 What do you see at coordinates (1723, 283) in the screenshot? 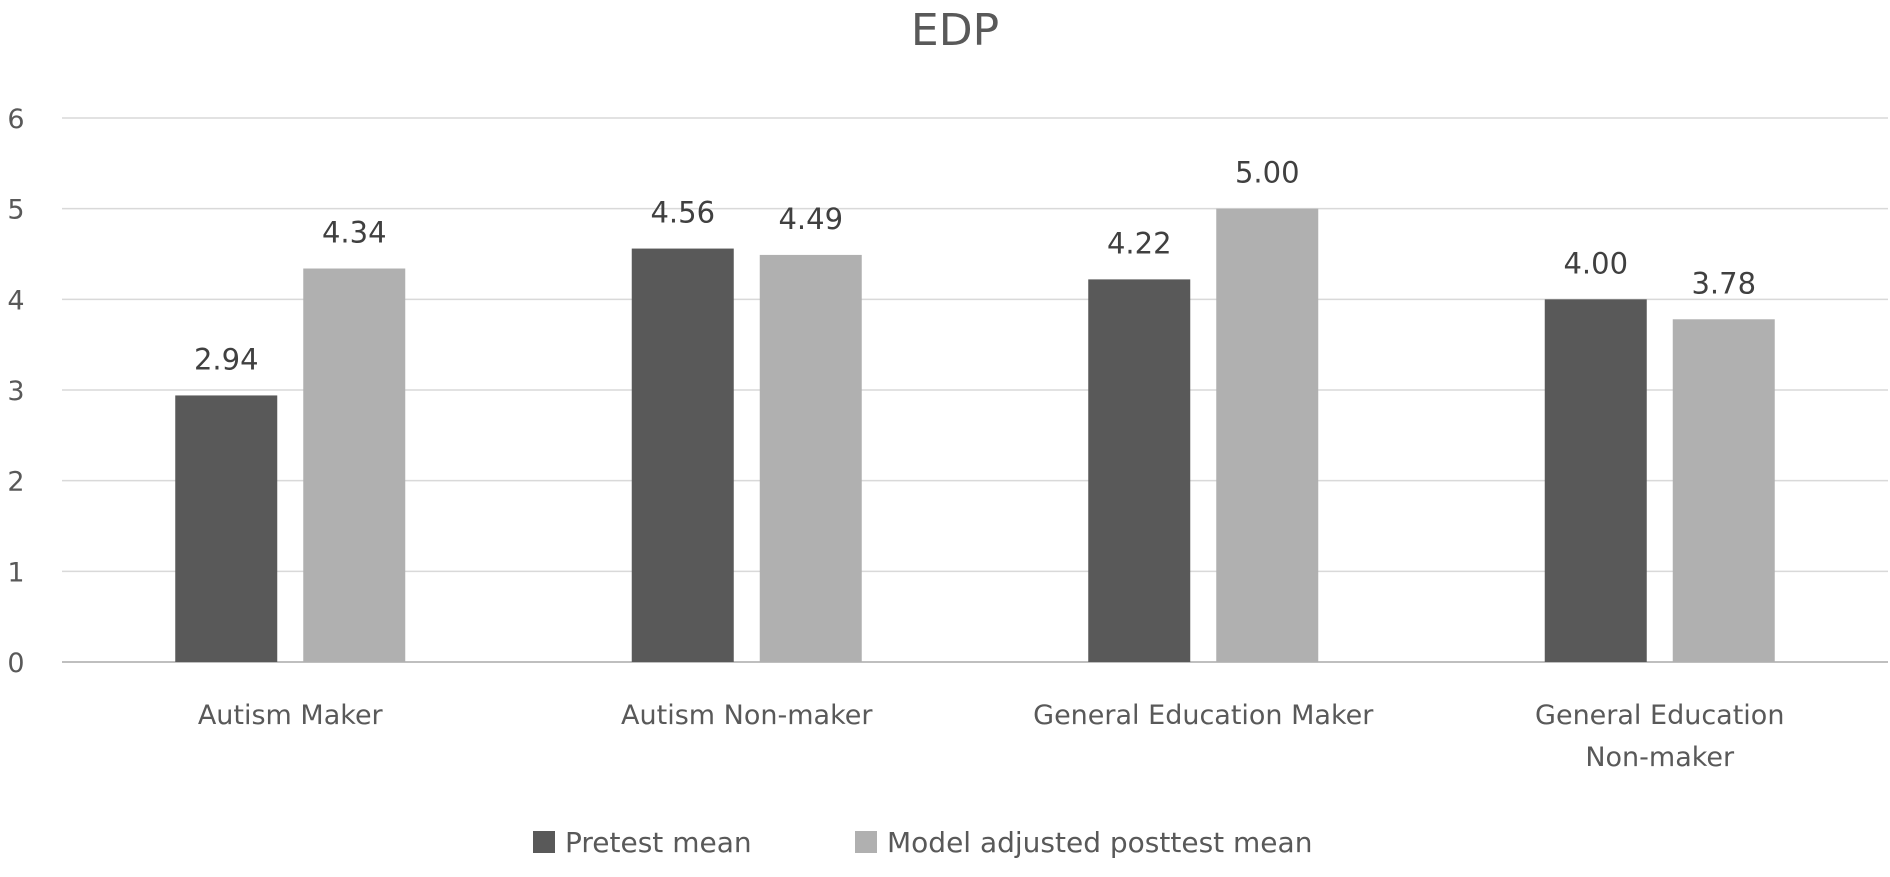
I see `data-label: 3.78` at bounding box center [1723, 283].